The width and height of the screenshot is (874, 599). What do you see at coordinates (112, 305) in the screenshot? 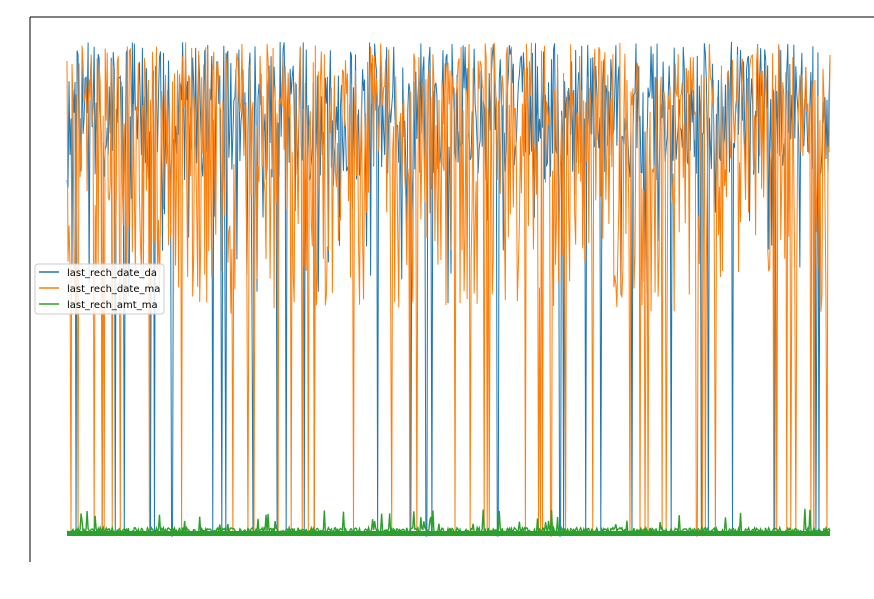
I see `legend-label-2: last_rech_amt_ma` at bounding box center [112, 305].